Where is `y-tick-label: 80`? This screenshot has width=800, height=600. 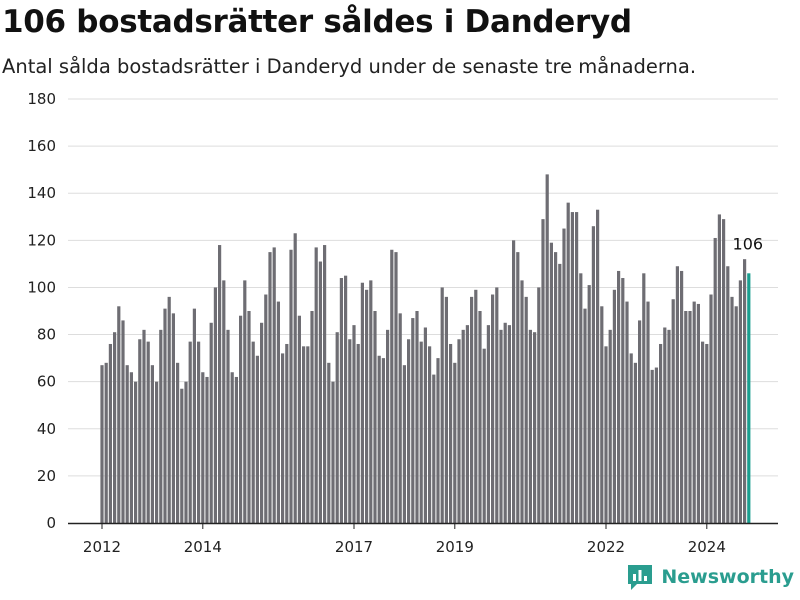 y-tick-label: 80 is located at coordinates (46, 335).